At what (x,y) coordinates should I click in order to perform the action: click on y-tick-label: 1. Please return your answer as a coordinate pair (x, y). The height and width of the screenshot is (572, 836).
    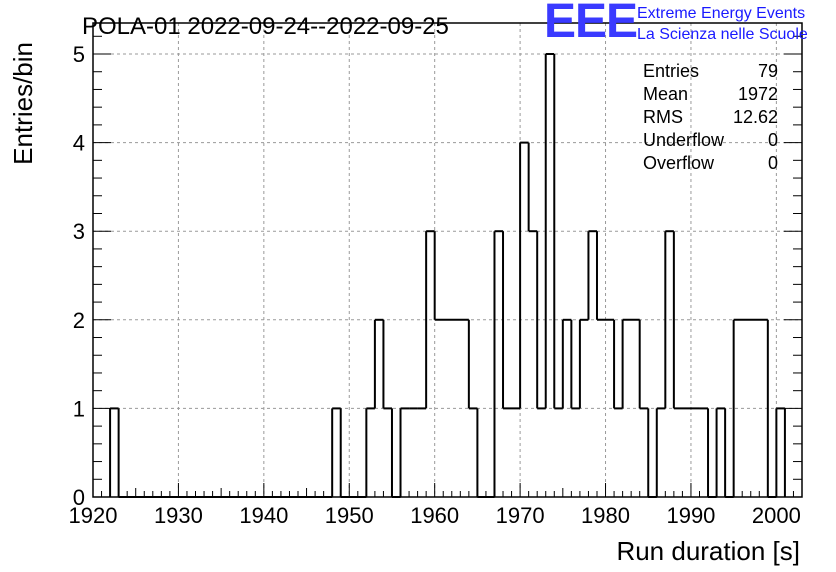
    Looking at the image, I should click on (79, 408).